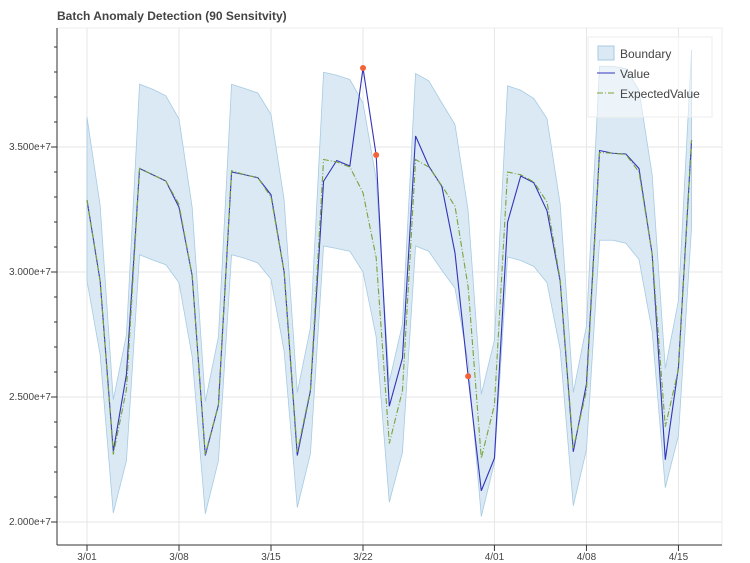  I want to click on x-tick-label: 3/15, so click(271, 557).